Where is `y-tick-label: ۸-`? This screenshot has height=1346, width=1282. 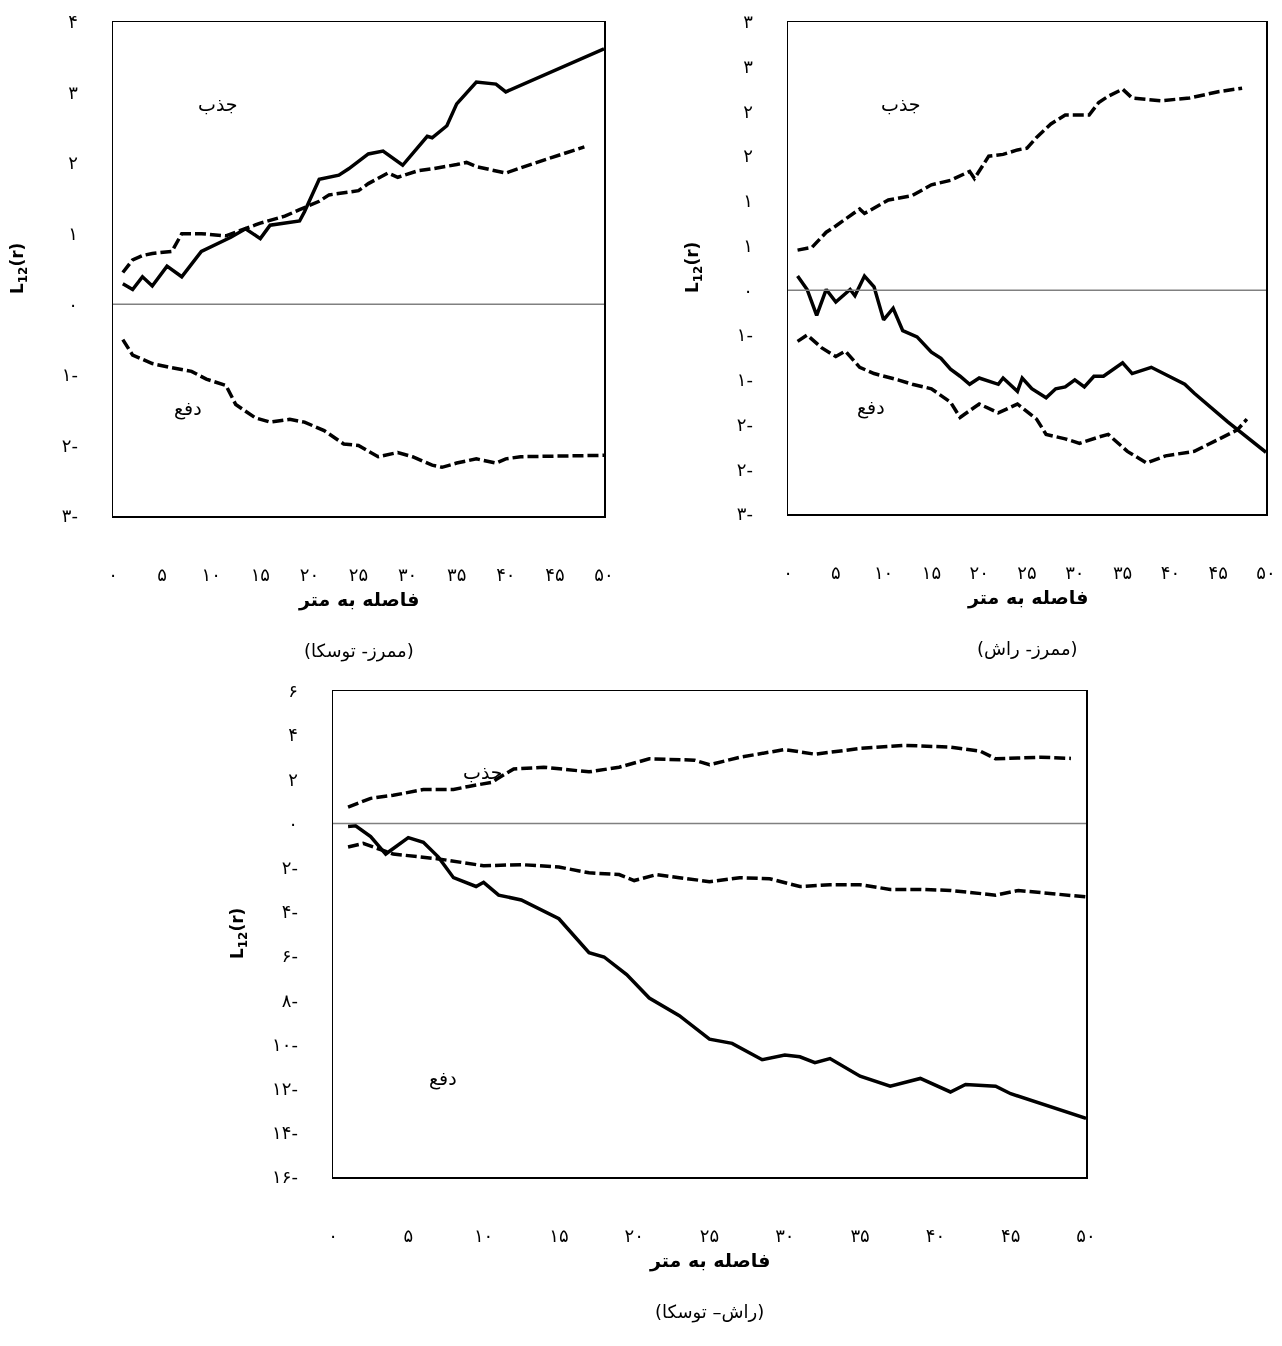 y-tick-label: ۸- is located at coordinates (289, 1000).